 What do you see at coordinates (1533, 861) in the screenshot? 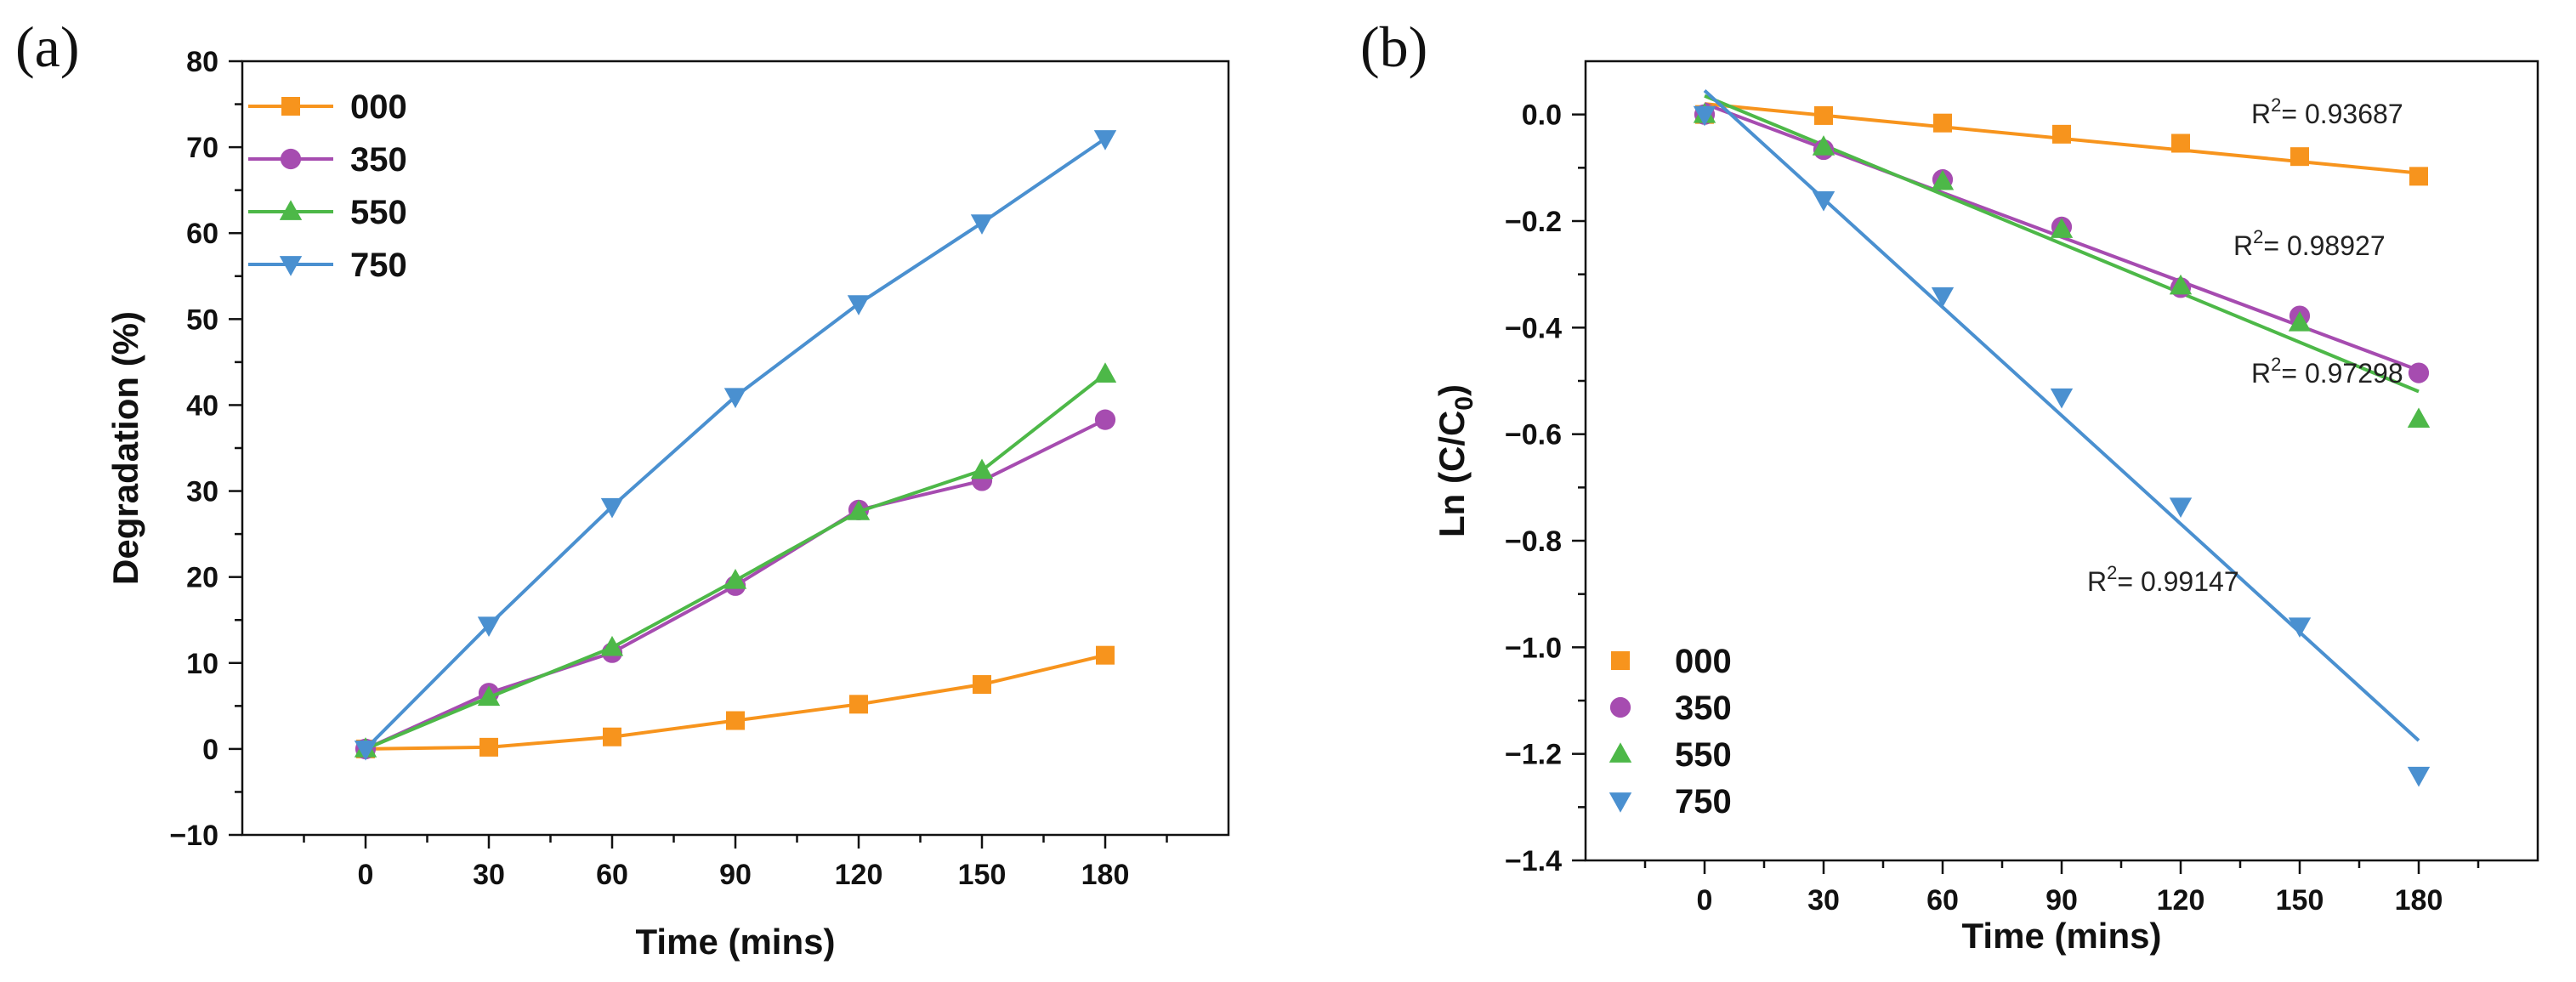
I see `y-tick-label: −1.4` at bounding box center [1533, 861].